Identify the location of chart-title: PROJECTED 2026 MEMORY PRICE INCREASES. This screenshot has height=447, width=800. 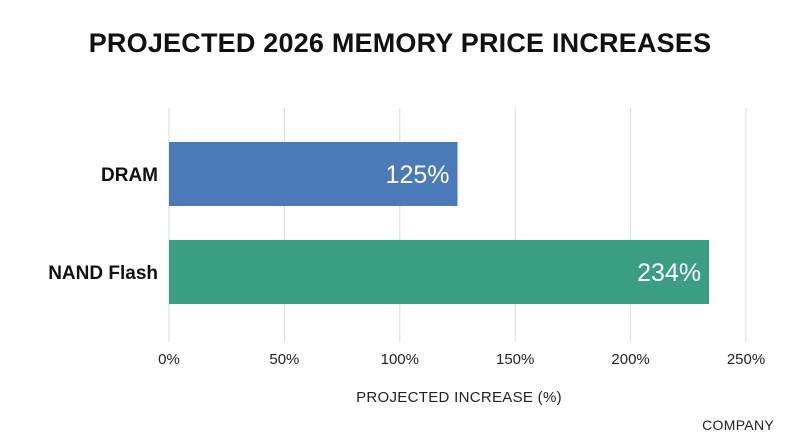
(400, 43).